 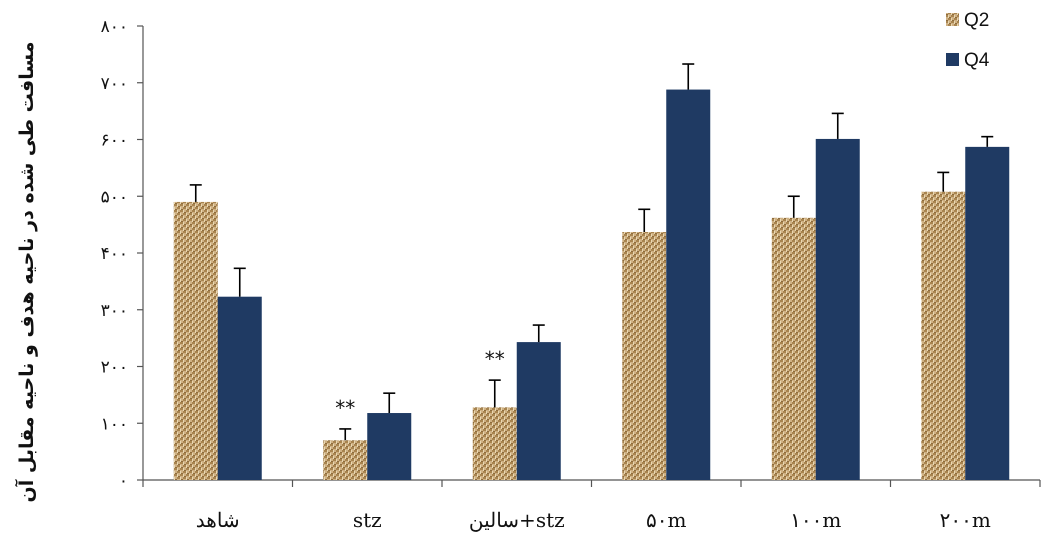 I want to click on y-tick-label: ۲۰۰, so click(x=114, y=368).